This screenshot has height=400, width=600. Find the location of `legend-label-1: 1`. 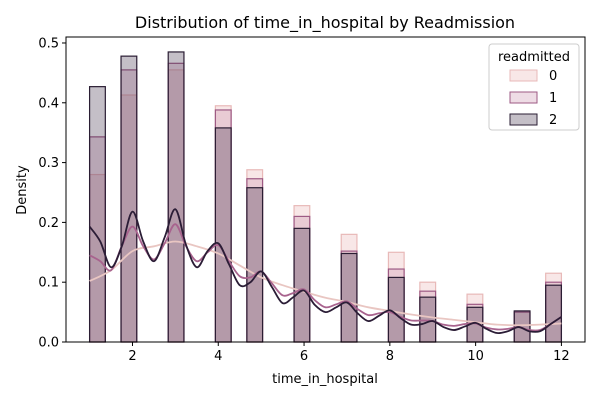

legend-label-1: 1 is located at coordinates (553, 98).